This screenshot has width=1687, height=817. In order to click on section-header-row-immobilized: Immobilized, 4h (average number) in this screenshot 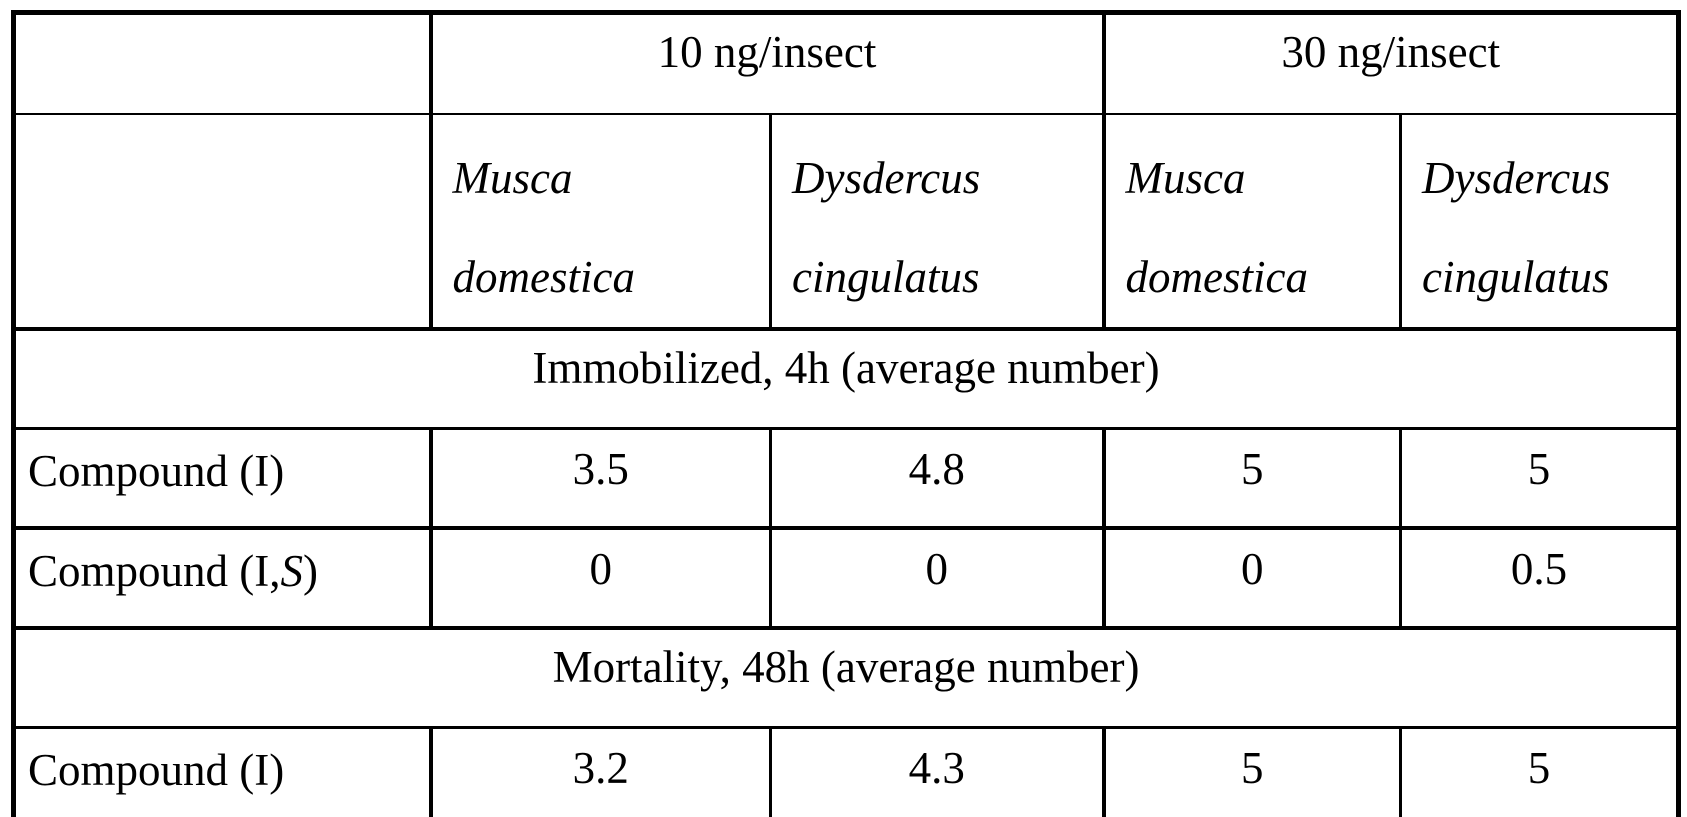, I will do `click(846, 379)`.